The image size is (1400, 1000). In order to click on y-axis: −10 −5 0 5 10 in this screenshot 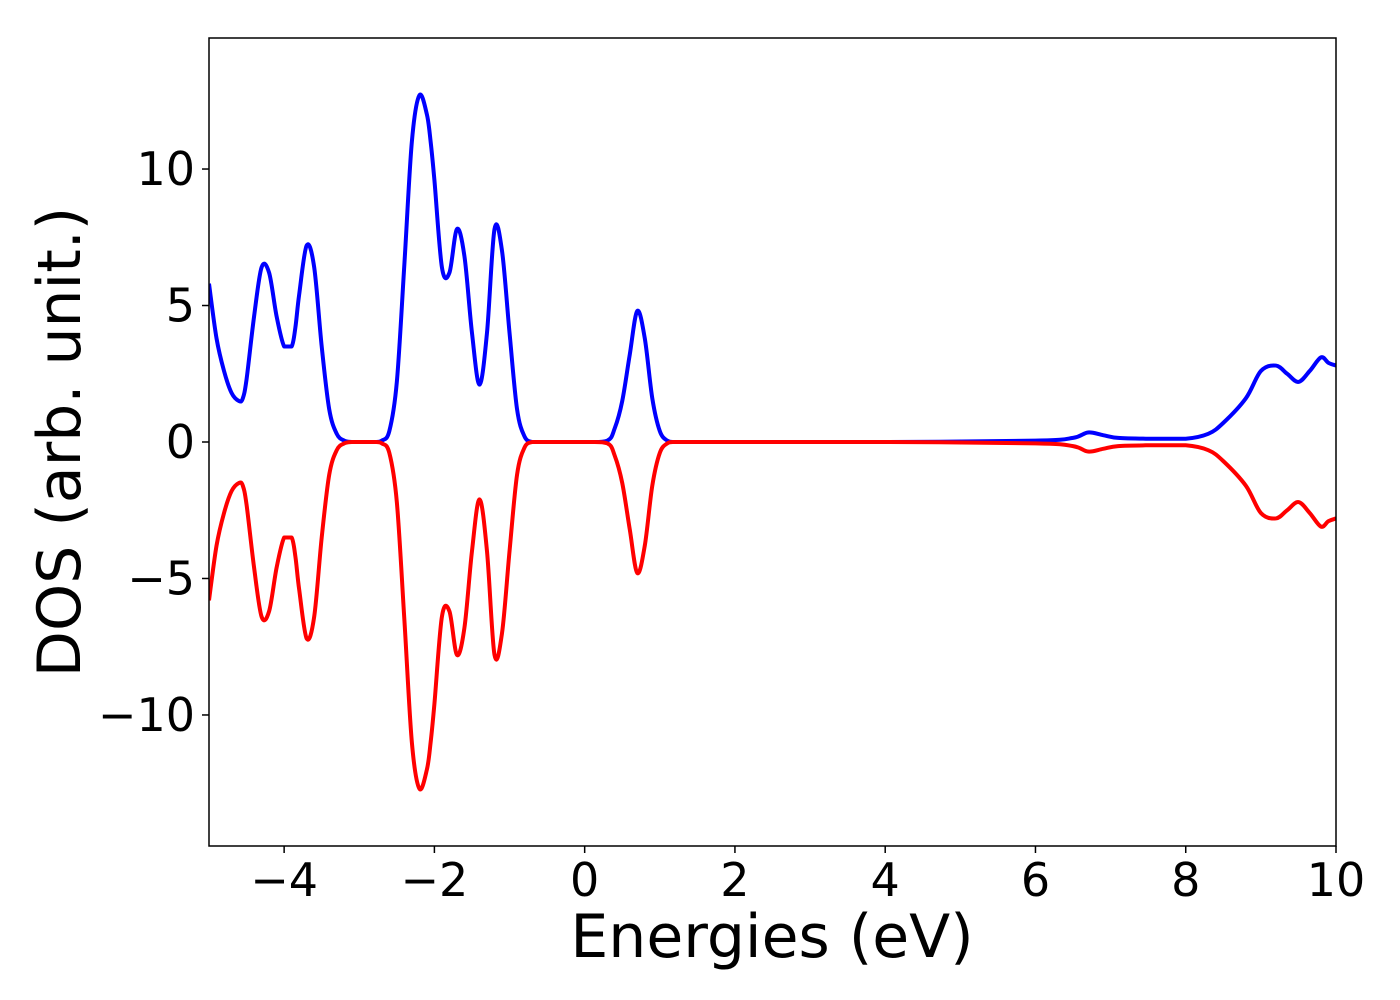, I will do `click(153, 442)`.